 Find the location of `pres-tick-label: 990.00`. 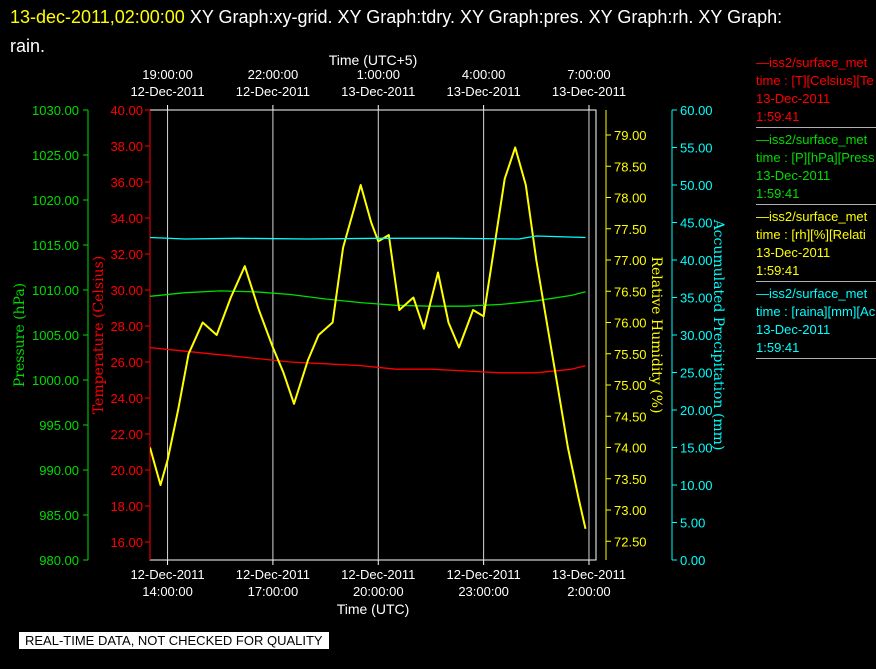

pres-tick-label: 990.00 is located at coordinates (59, 470).